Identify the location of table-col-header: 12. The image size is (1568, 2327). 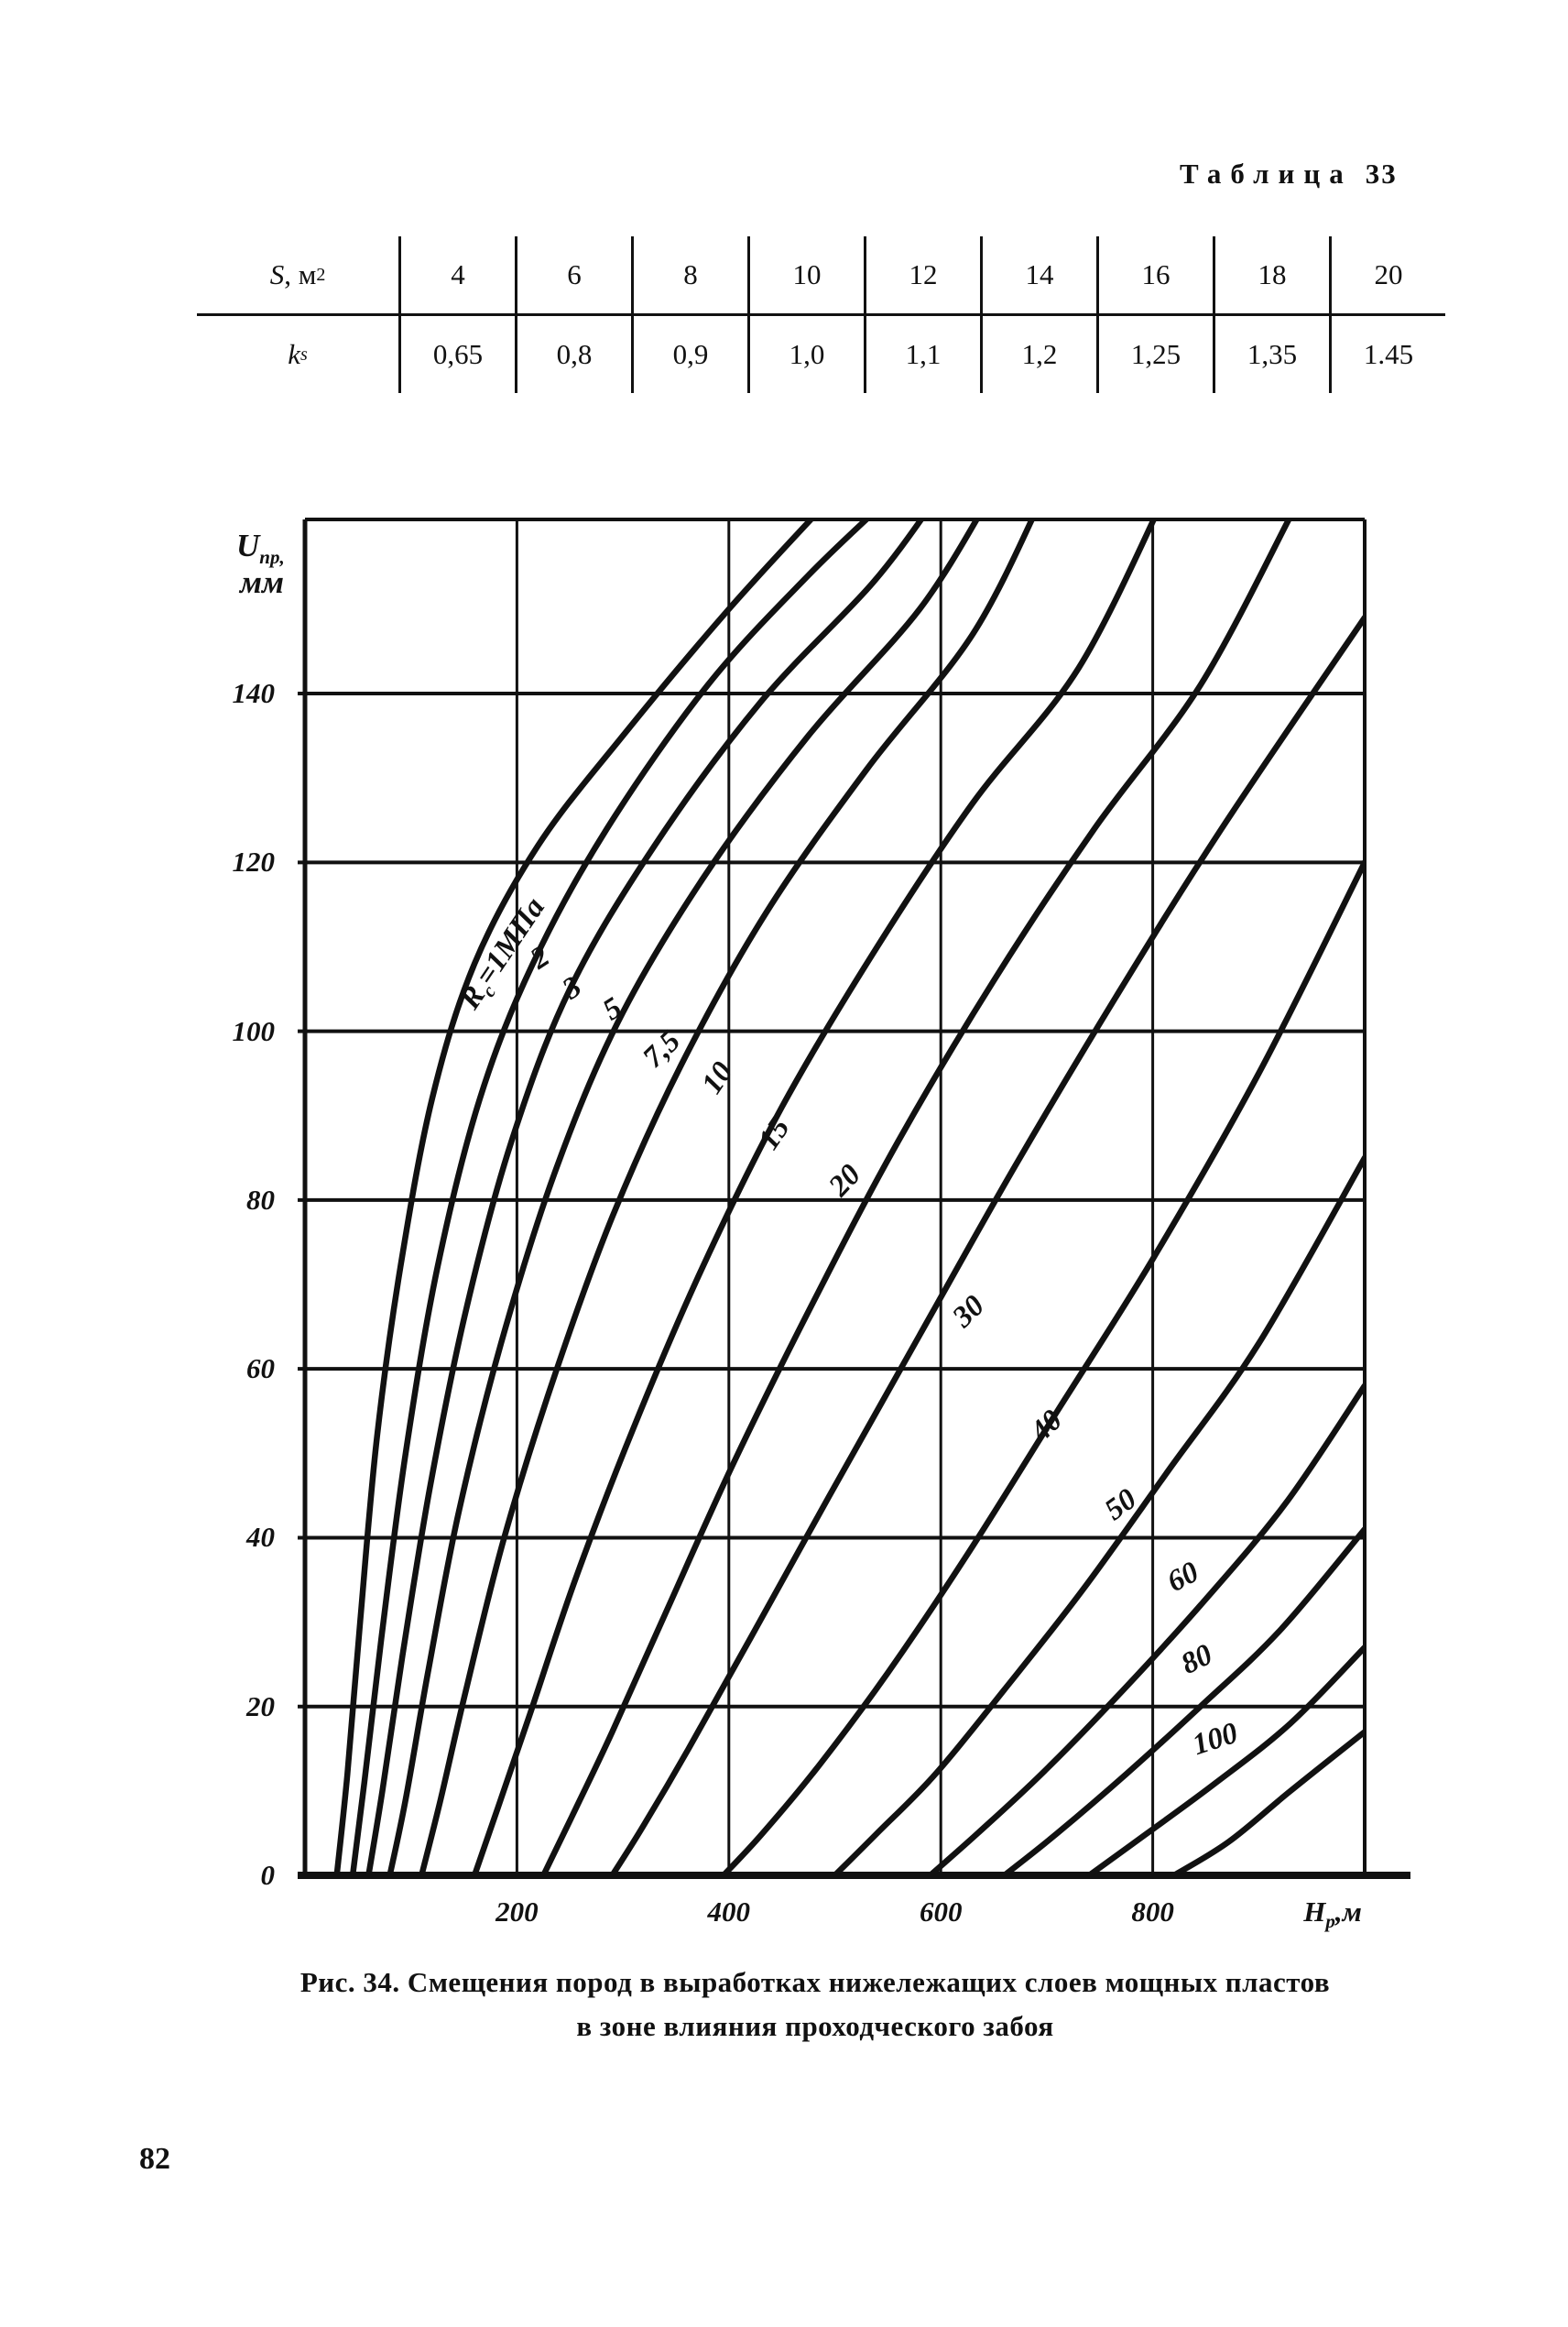
(922, 276).